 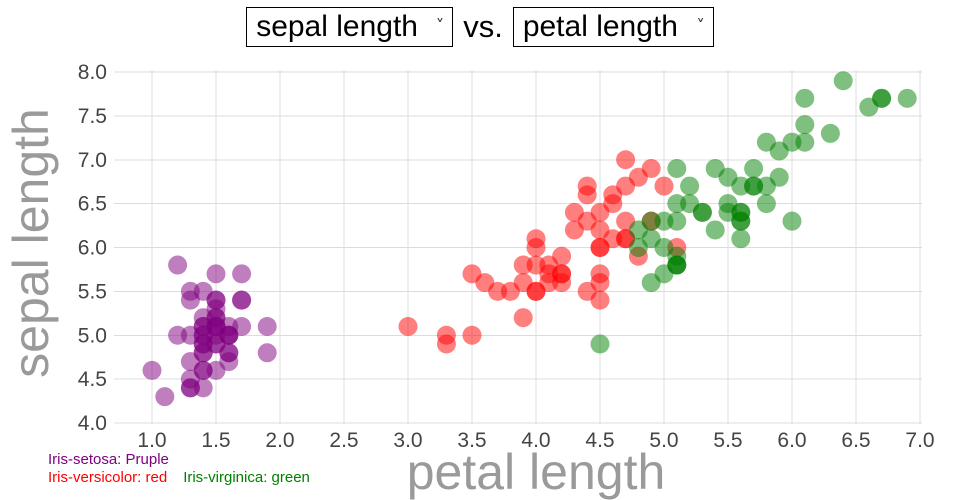 I want to click on y-tick-label: 6.5, so click(x=92, y=204).